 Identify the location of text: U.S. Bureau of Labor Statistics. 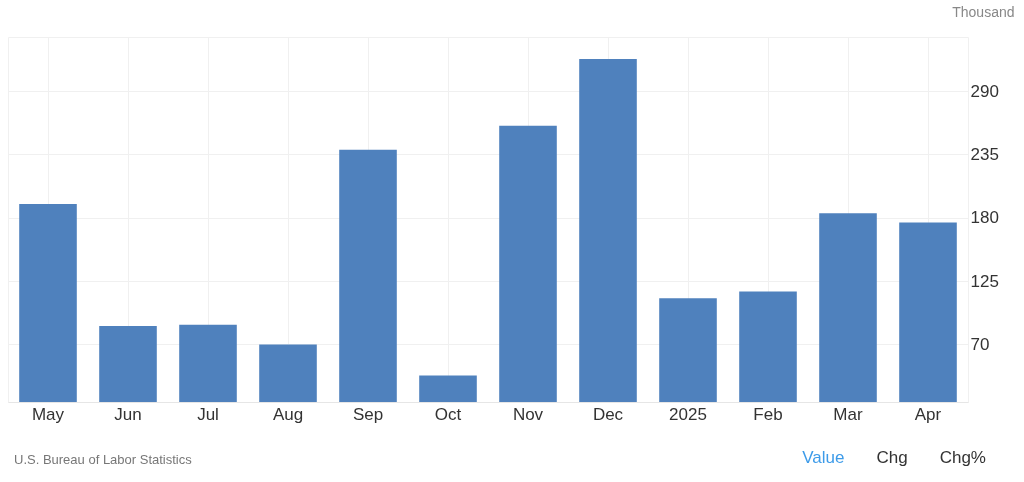
(103, 459).